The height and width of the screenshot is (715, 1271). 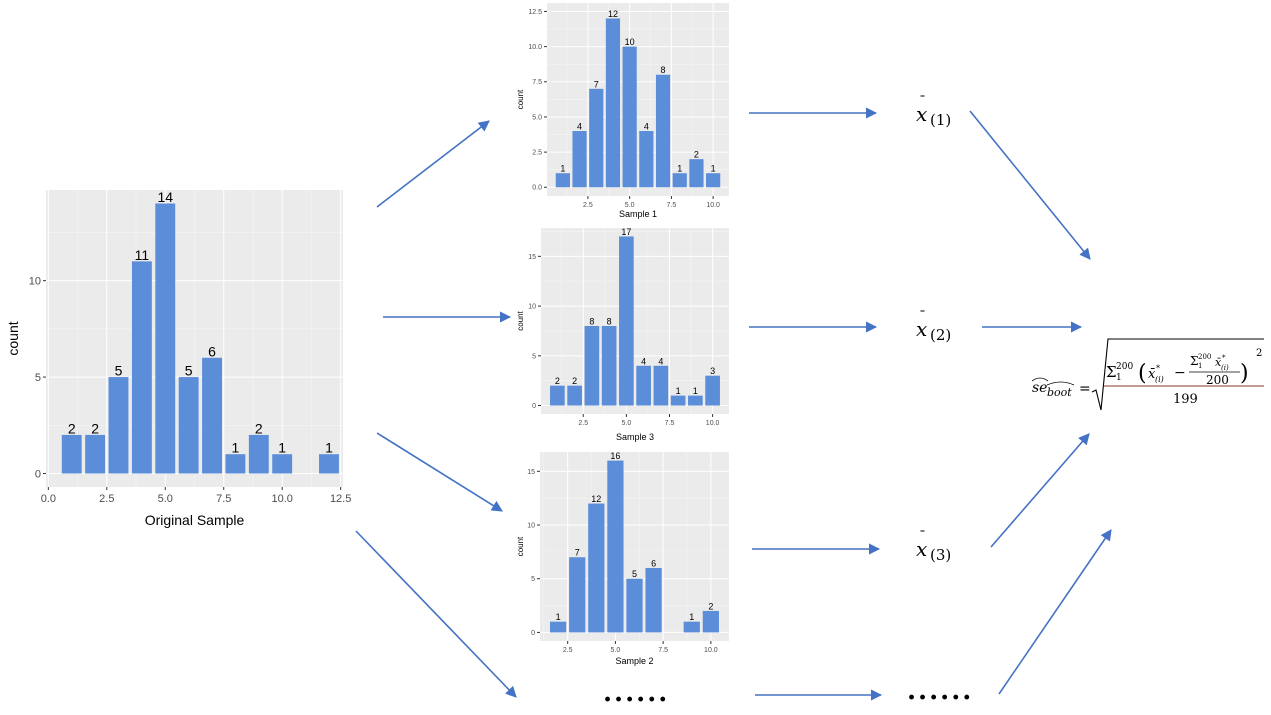 I want to click on sample2-bar-label: 1, so click(x=691, y=617).